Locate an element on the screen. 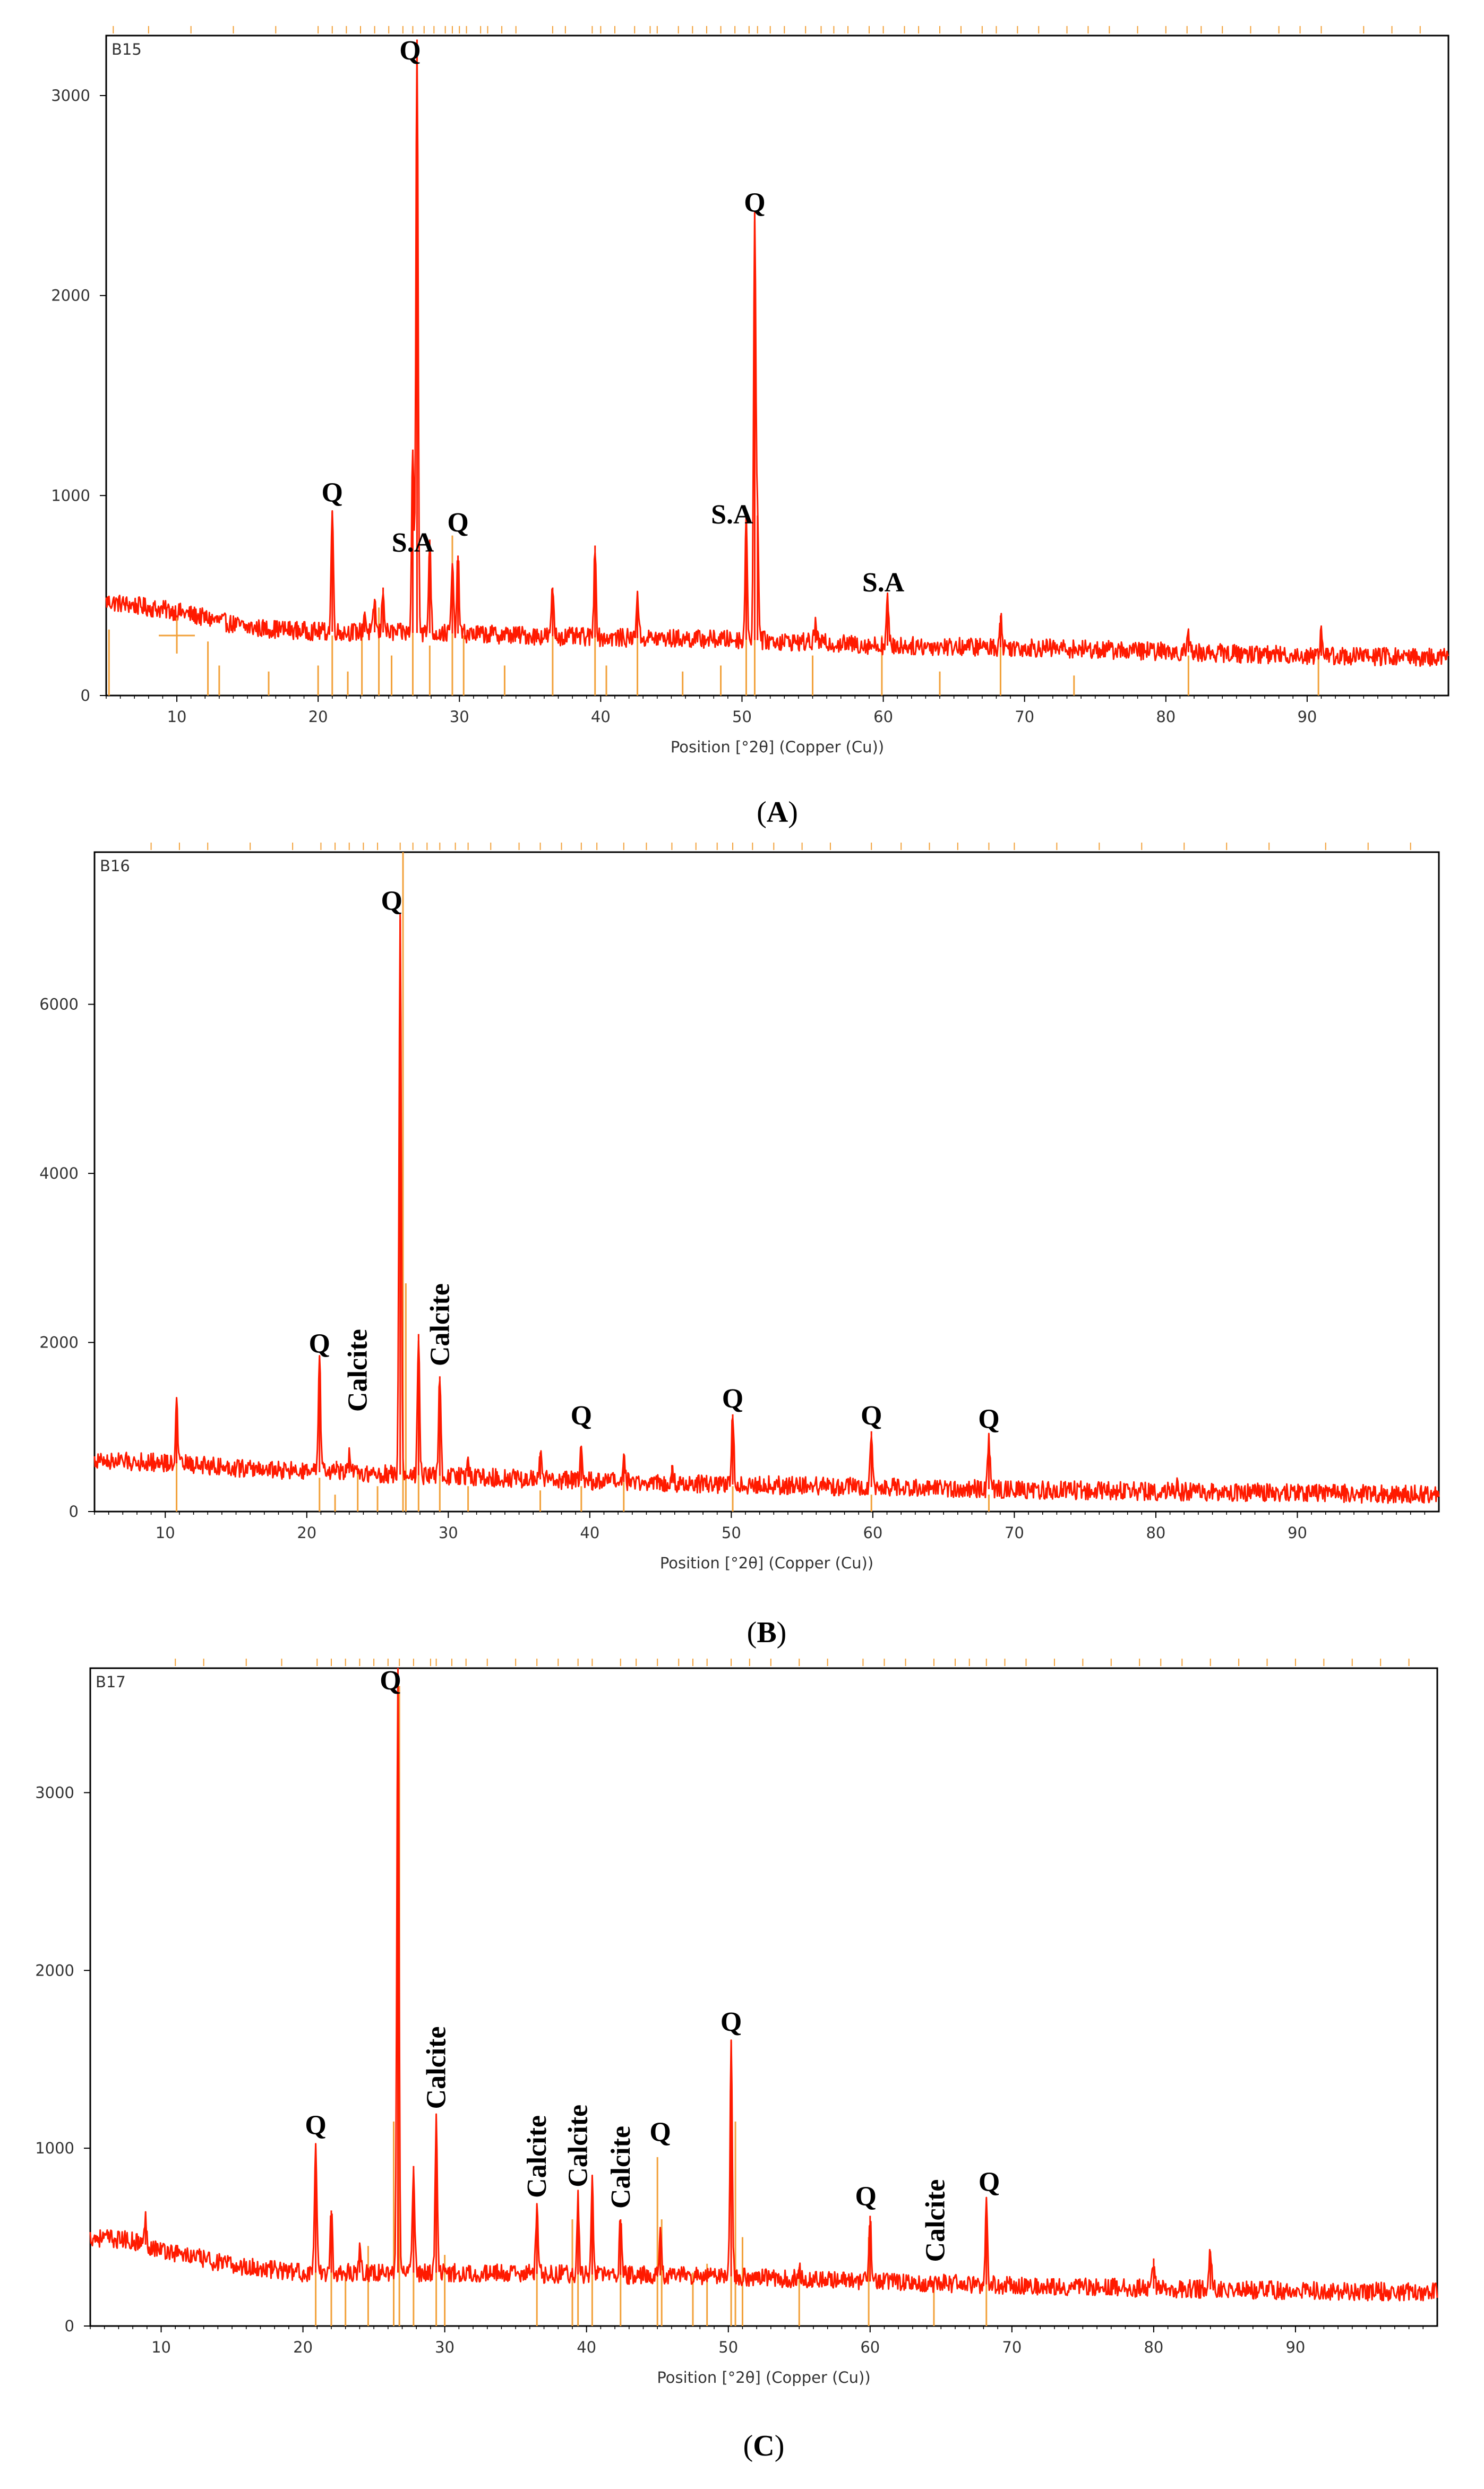 The image size is (1484, 2489). y-axis: 0 2000 4000 6000 is located at coordinates (67, 1258).